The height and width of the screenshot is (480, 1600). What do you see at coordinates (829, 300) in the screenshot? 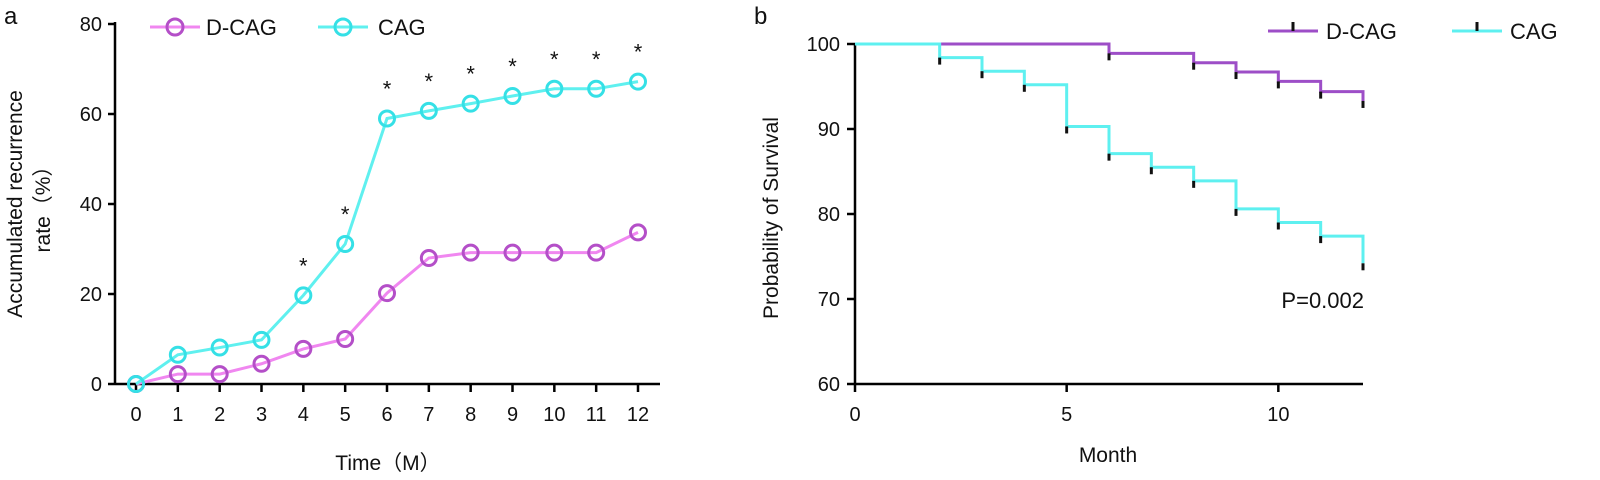
I see `y-tick-label: 70` at bounding box center [829, 300].